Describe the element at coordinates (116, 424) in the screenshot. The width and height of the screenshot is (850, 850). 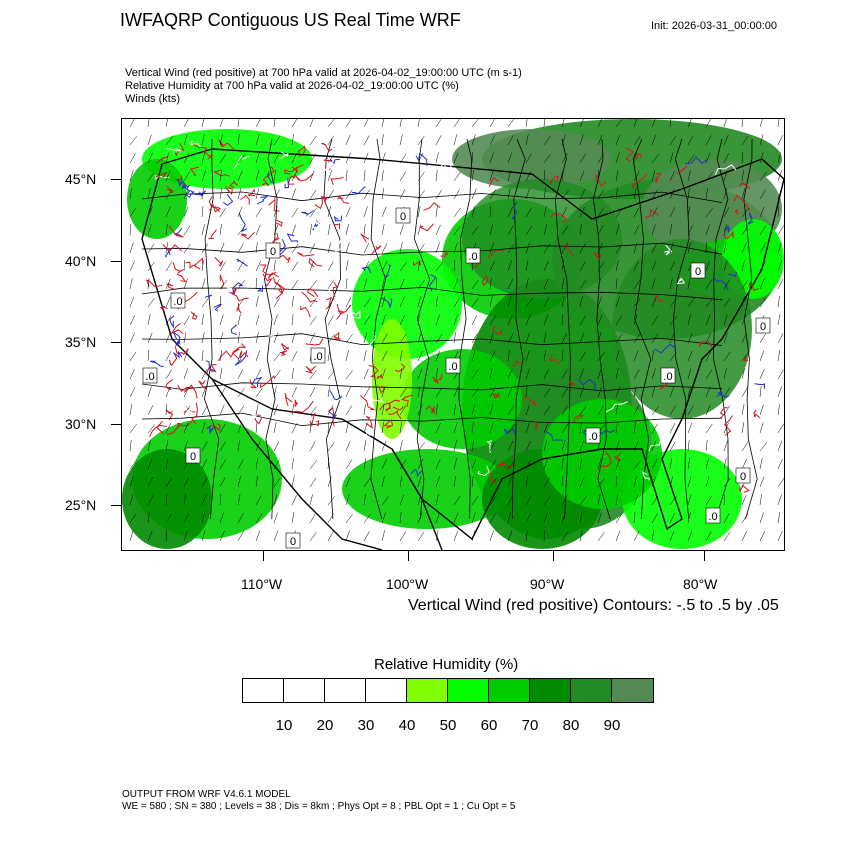
I see `lat-tick` at that location.